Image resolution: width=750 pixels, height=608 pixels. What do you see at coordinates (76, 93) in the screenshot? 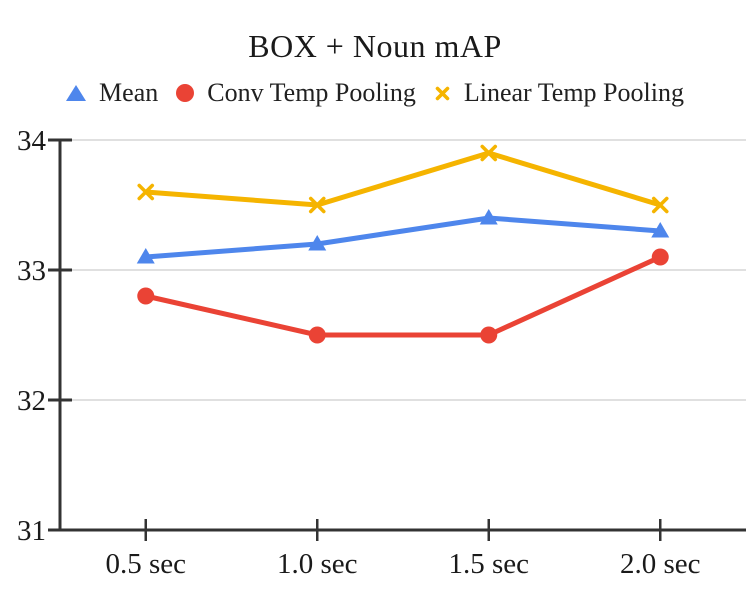
I see `triangle-marker-icon` at bounding box center [76, 93].